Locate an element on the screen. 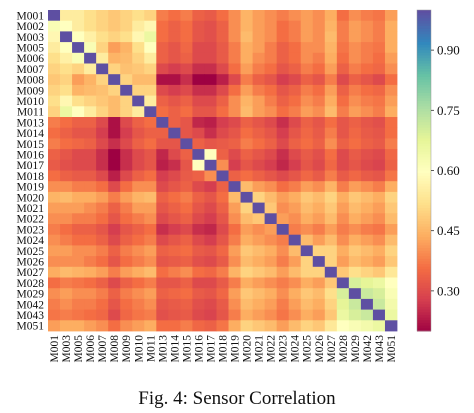  row-tick-label: M014 is located at coordinates (31, 134).